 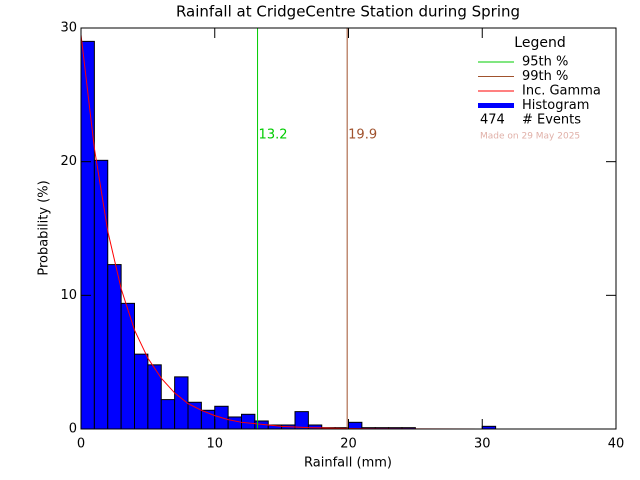 What do you see at coordinates (482, 444) in the screenshot?
I see `x-tick-label: 30` at bounding box center [482, 444].